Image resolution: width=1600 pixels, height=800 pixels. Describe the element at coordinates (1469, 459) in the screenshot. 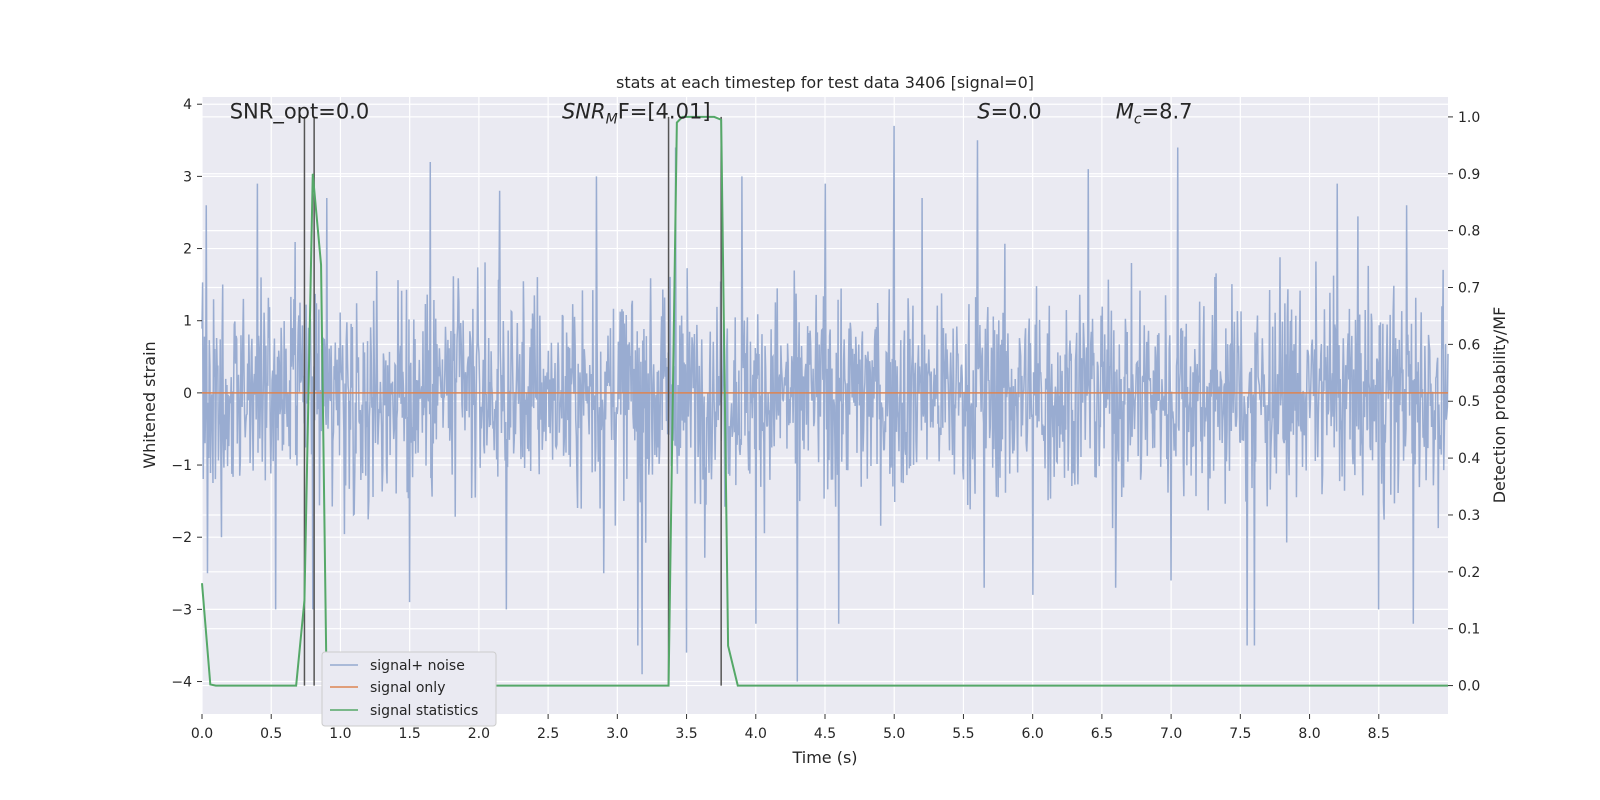

I see `y-right-tick-label: 0.4` at that location.